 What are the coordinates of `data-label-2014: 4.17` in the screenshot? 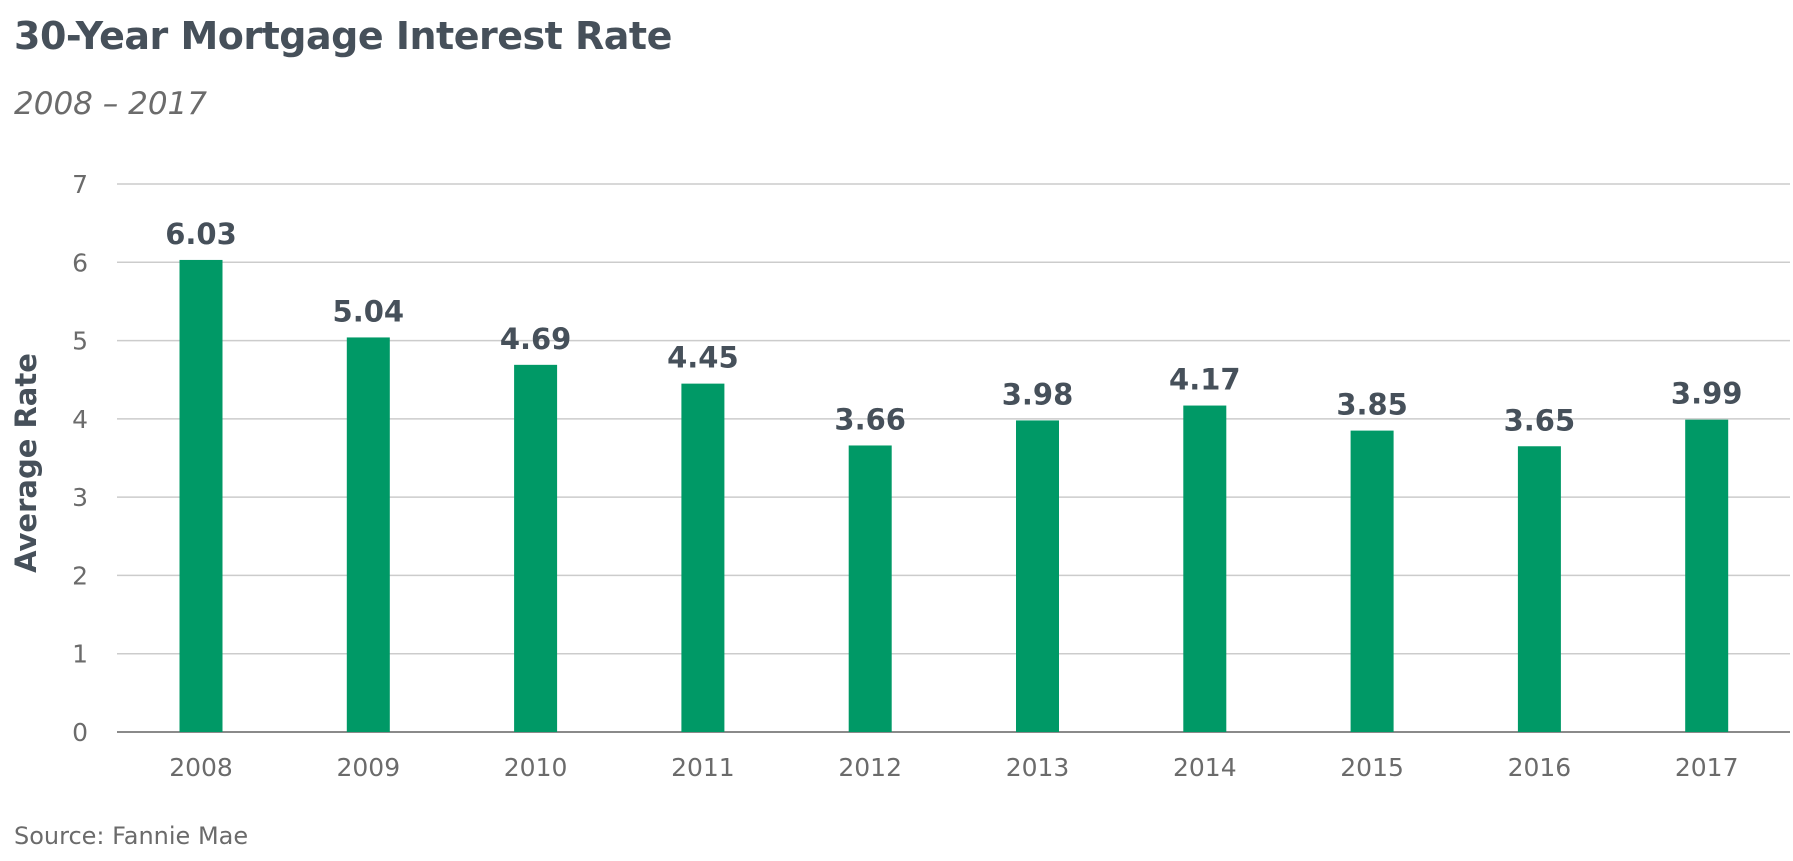 It's located at (1205, 380).